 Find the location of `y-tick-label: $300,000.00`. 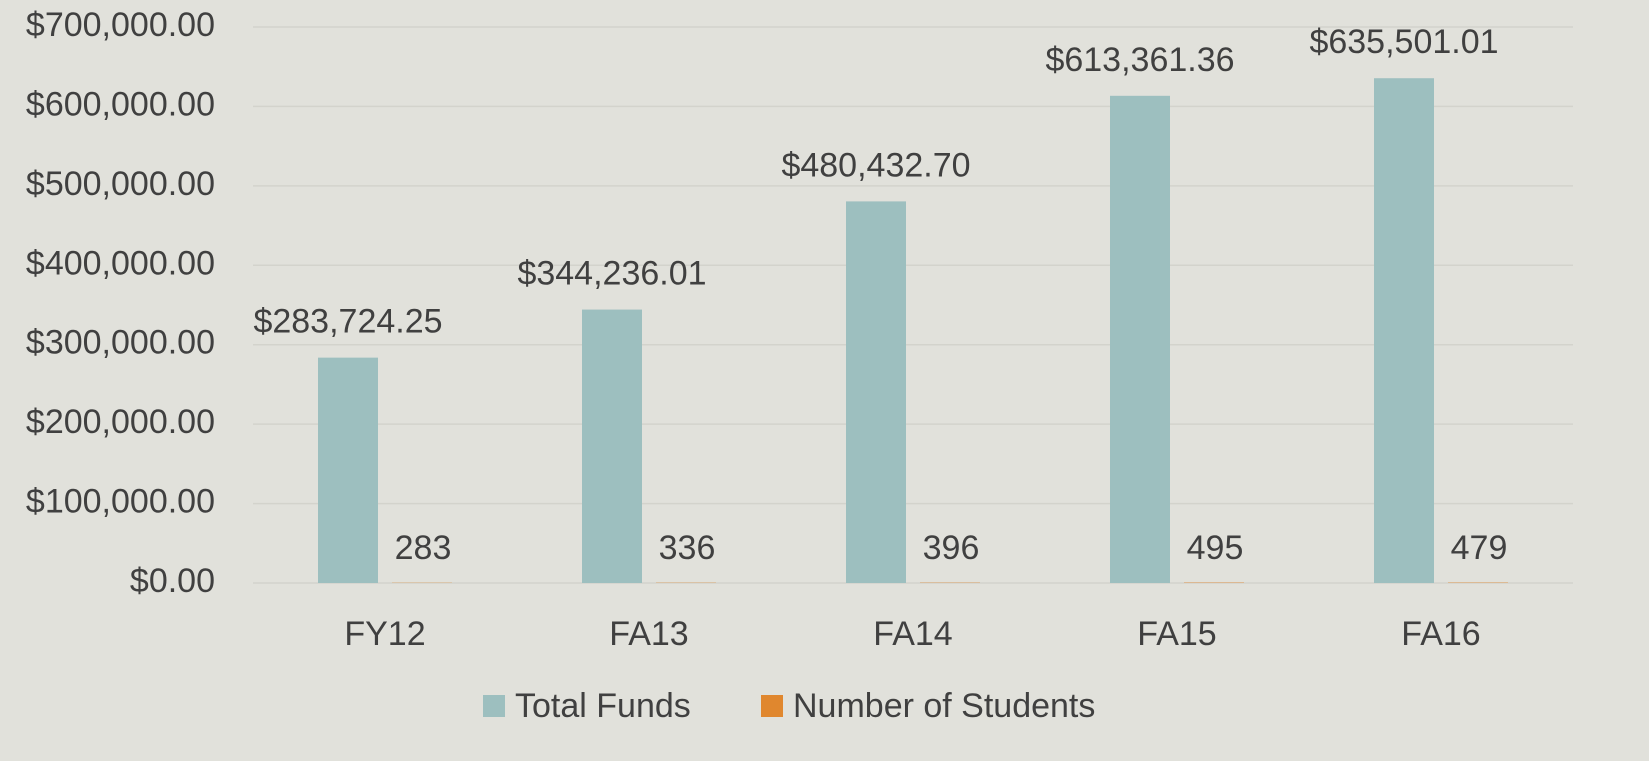

y-tick-label: $300,000.00 is located at coordinates (120, 343).